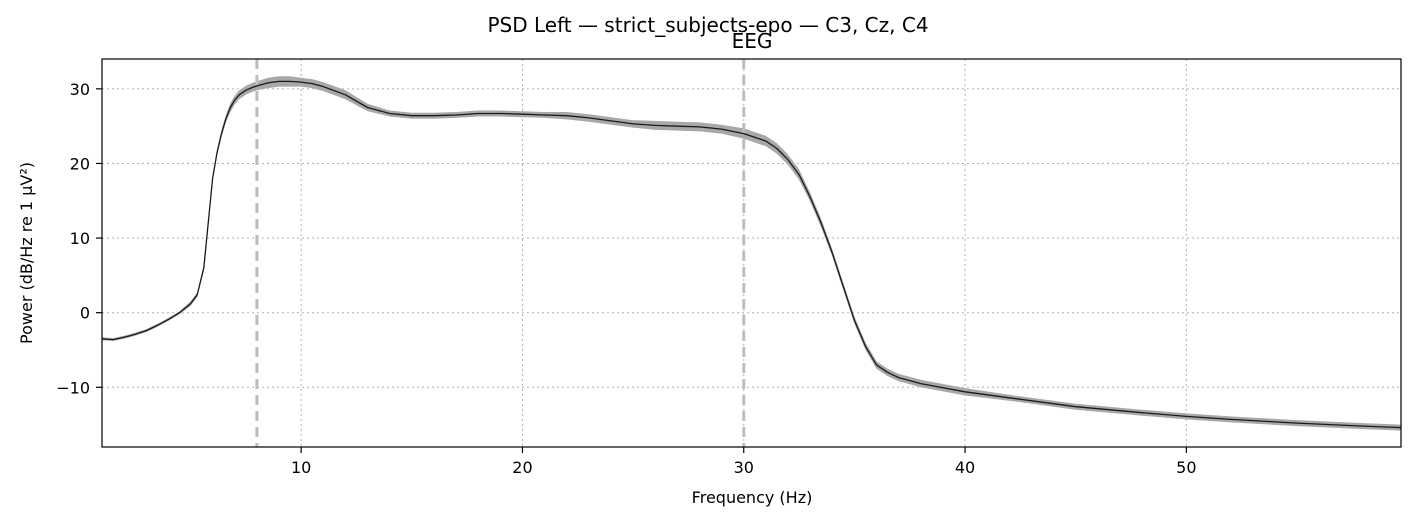 The width and height of the screenshot is (1416, 521). I want to click on x-axis-ticks: 10 20 30 40 50, so click(744, 462).